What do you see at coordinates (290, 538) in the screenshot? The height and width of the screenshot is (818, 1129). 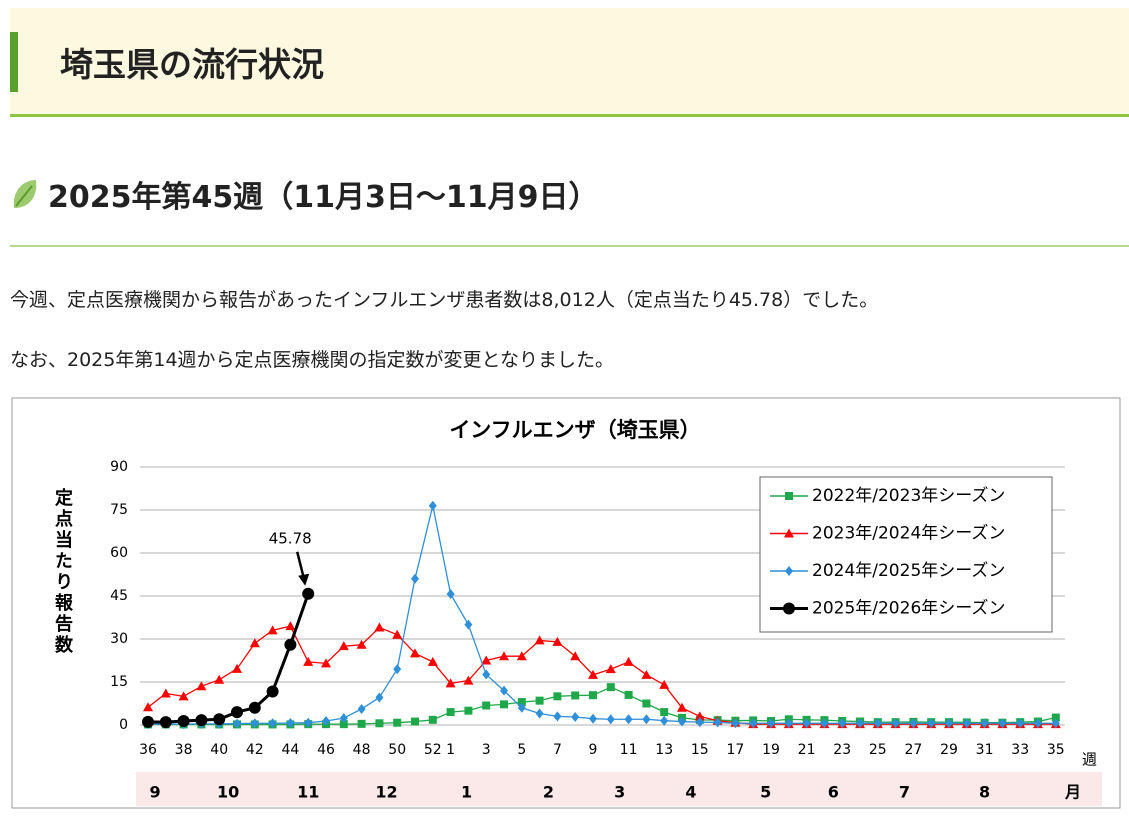 I see `annotation: 45.78` at bounding box center [290, 538].